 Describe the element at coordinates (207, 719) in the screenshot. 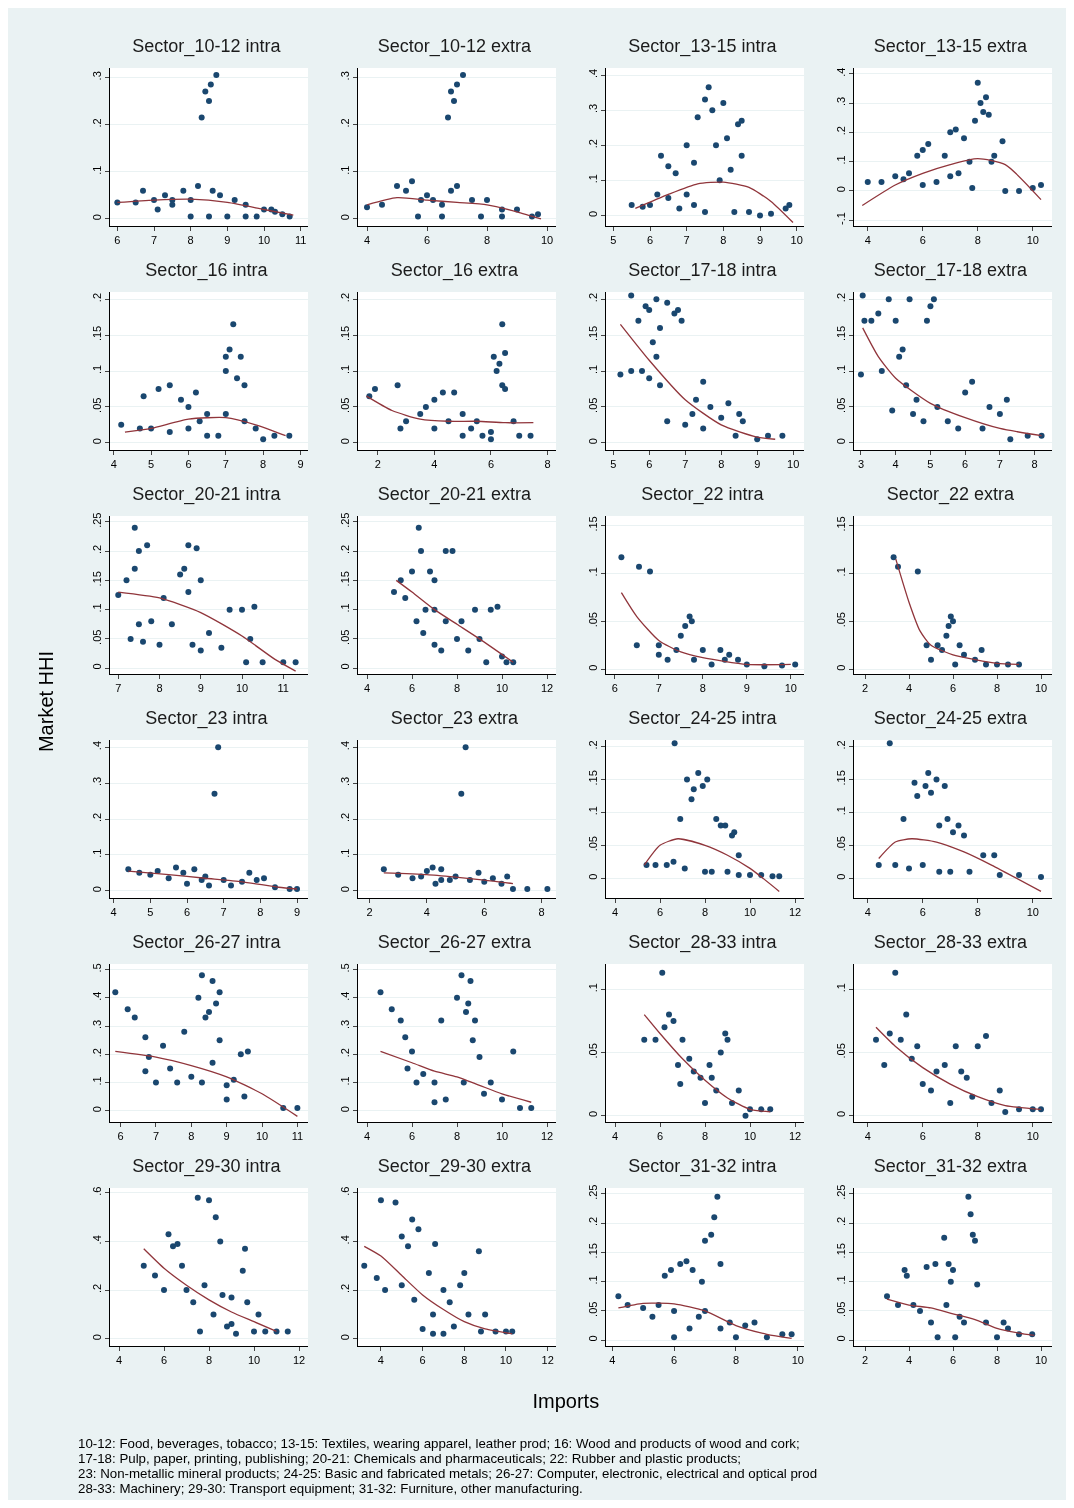

I see `chart-title: Sector_23 intra` at that location.